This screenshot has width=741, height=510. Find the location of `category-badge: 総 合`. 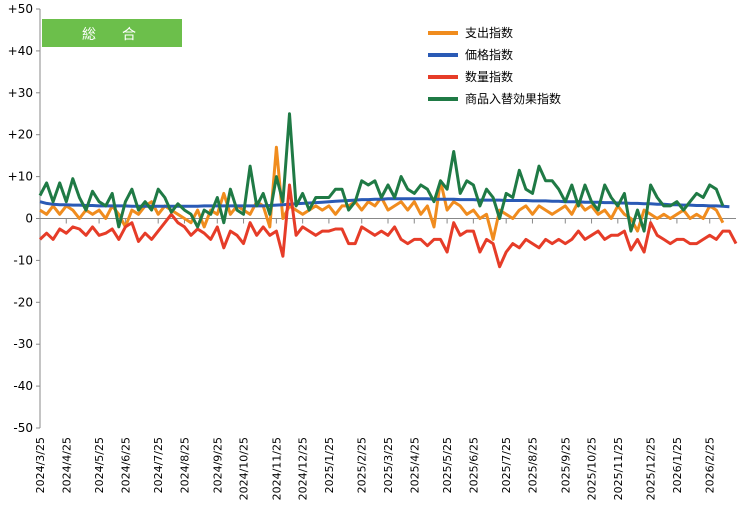

category-badge: 総 合 is located at coordinates (112, 33).